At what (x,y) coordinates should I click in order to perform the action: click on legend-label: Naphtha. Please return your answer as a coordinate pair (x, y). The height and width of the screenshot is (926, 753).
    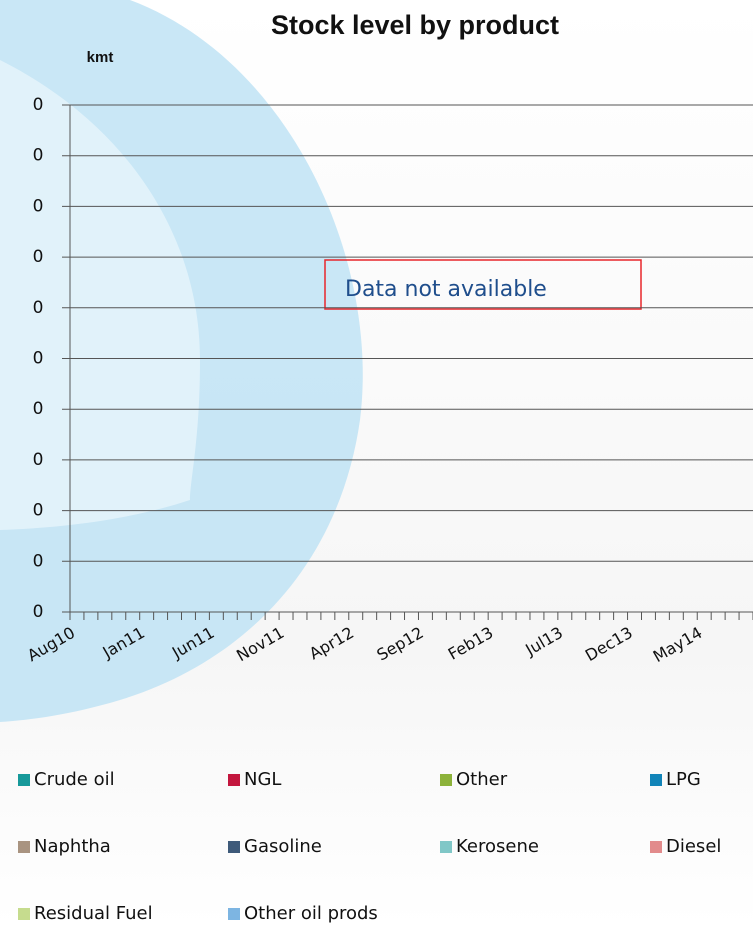
    Looking at the image, I should click on (72, 846).